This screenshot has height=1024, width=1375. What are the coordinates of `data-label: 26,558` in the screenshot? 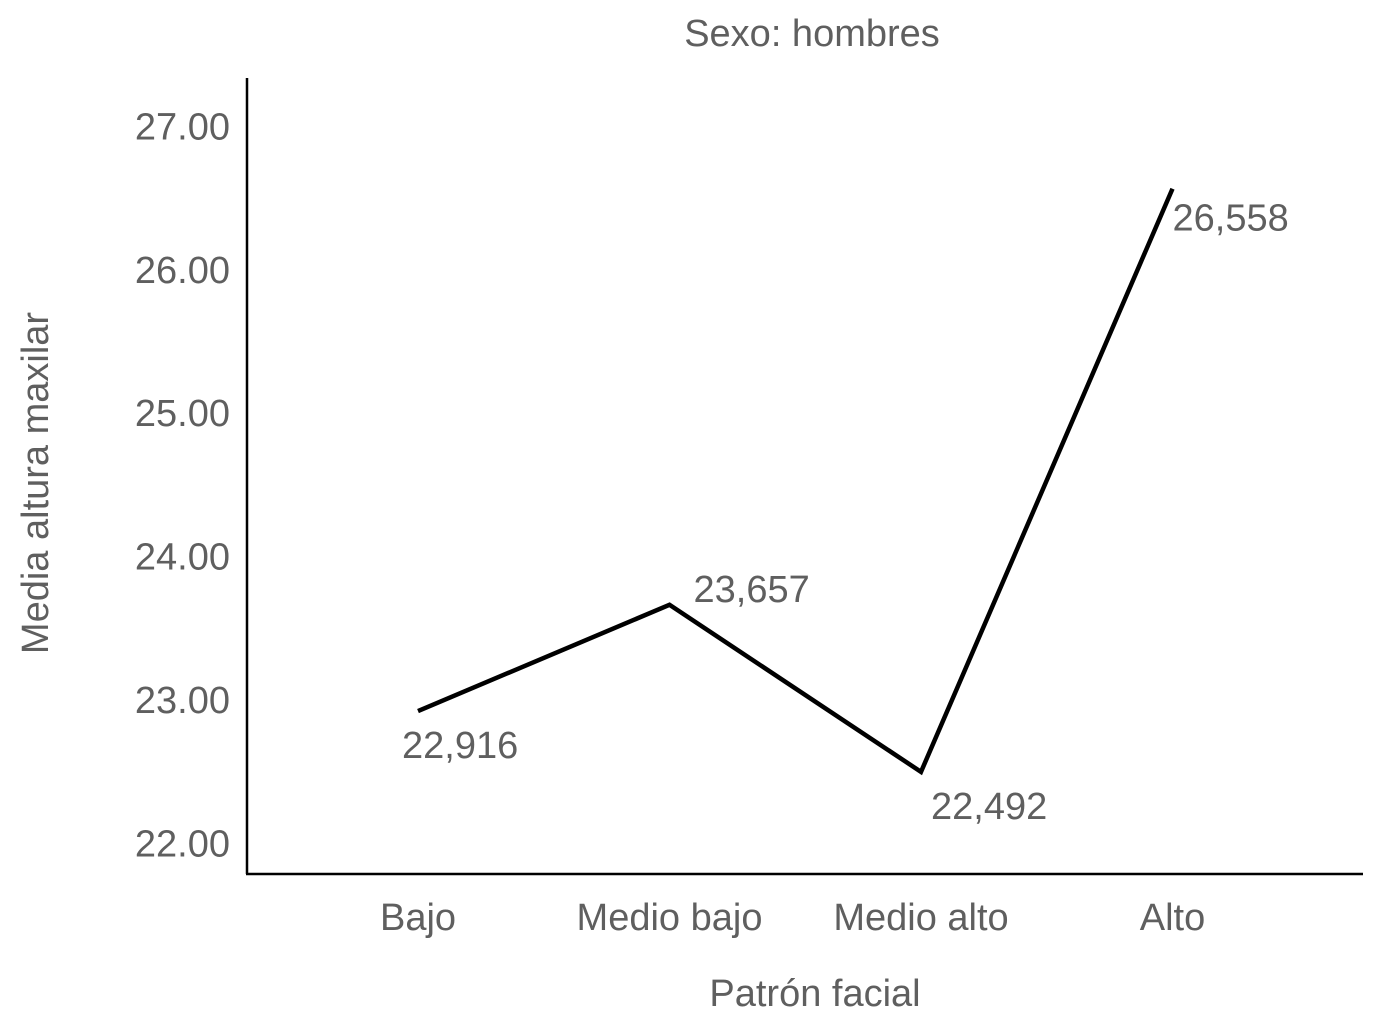 It's located at (1231, 219).